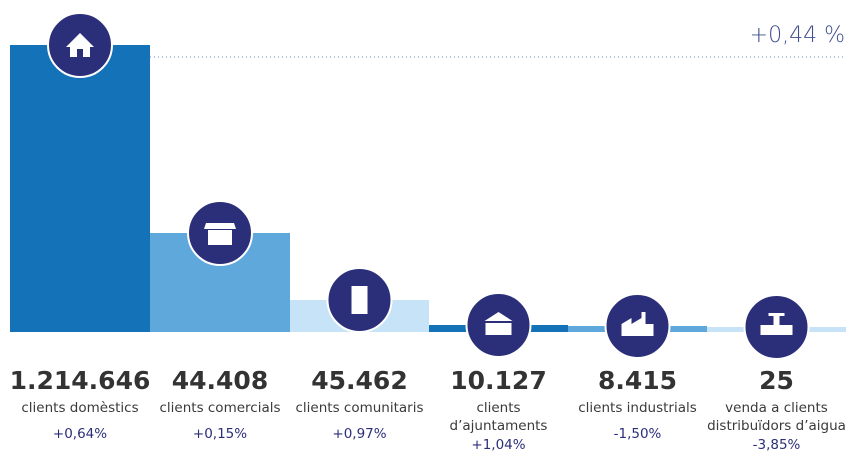  What do you see at coordinates (360, 408) in the screenshot?
I see `item-label: clients comunitaris` at bounding box center [360, 408].